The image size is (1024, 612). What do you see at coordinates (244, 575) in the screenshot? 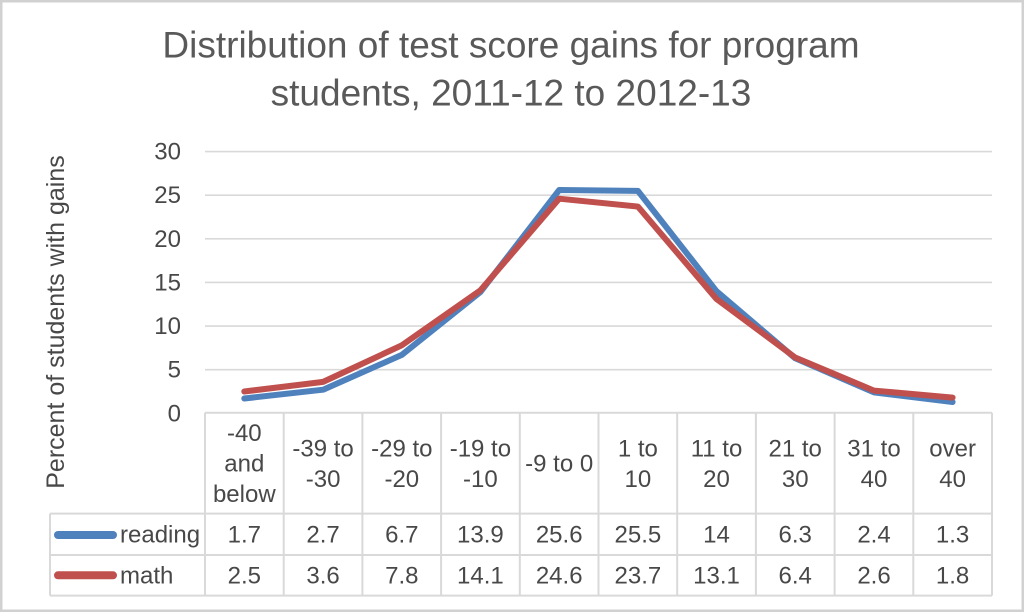
I see `svg-text: 2.5` at bounding box center [244, 575].